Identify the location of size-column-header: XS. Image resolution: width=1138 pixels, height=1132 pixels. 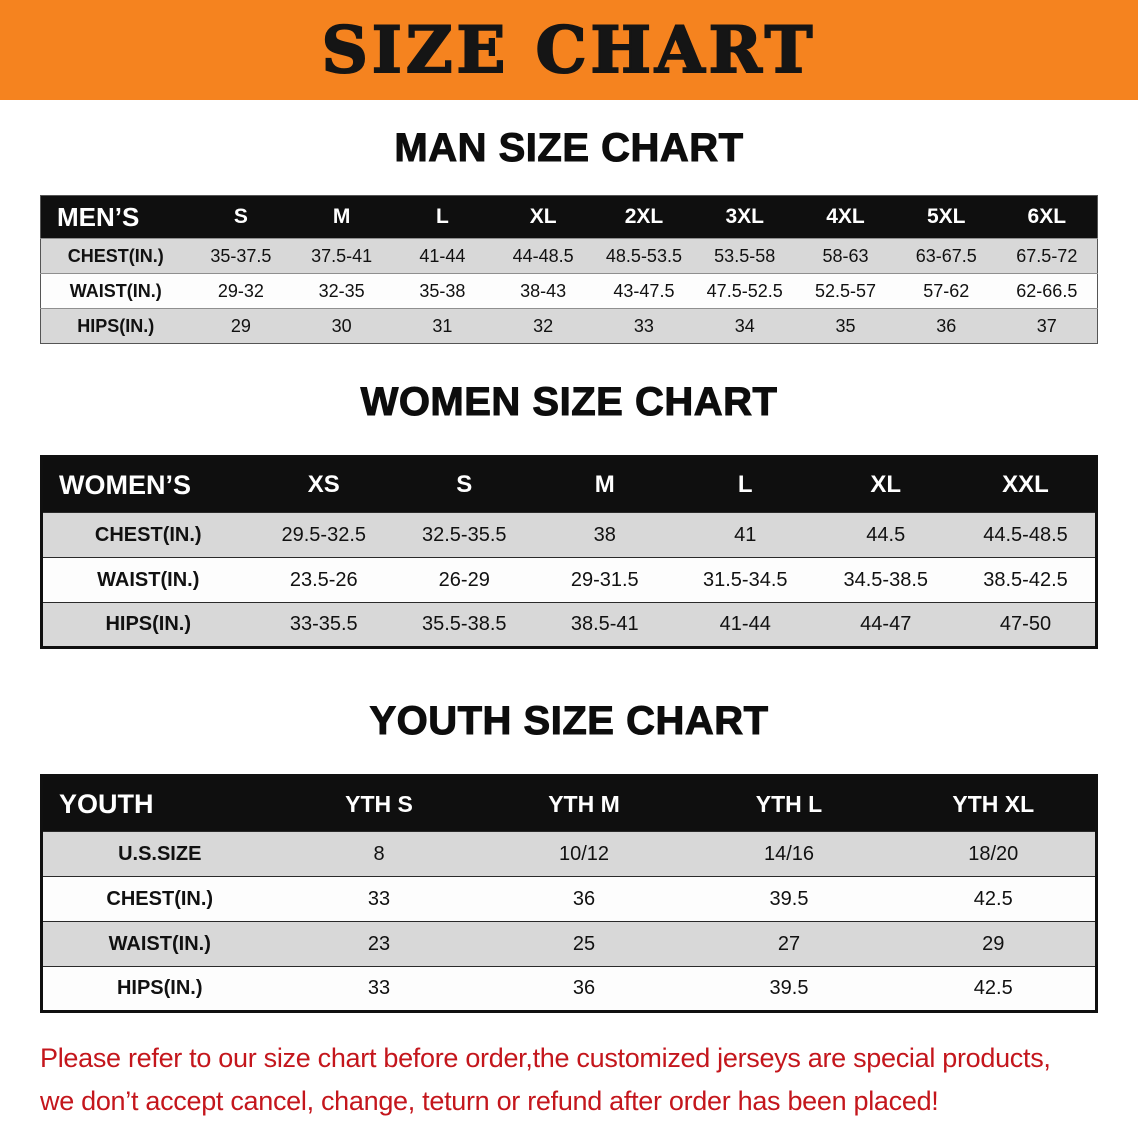
(323, 484).